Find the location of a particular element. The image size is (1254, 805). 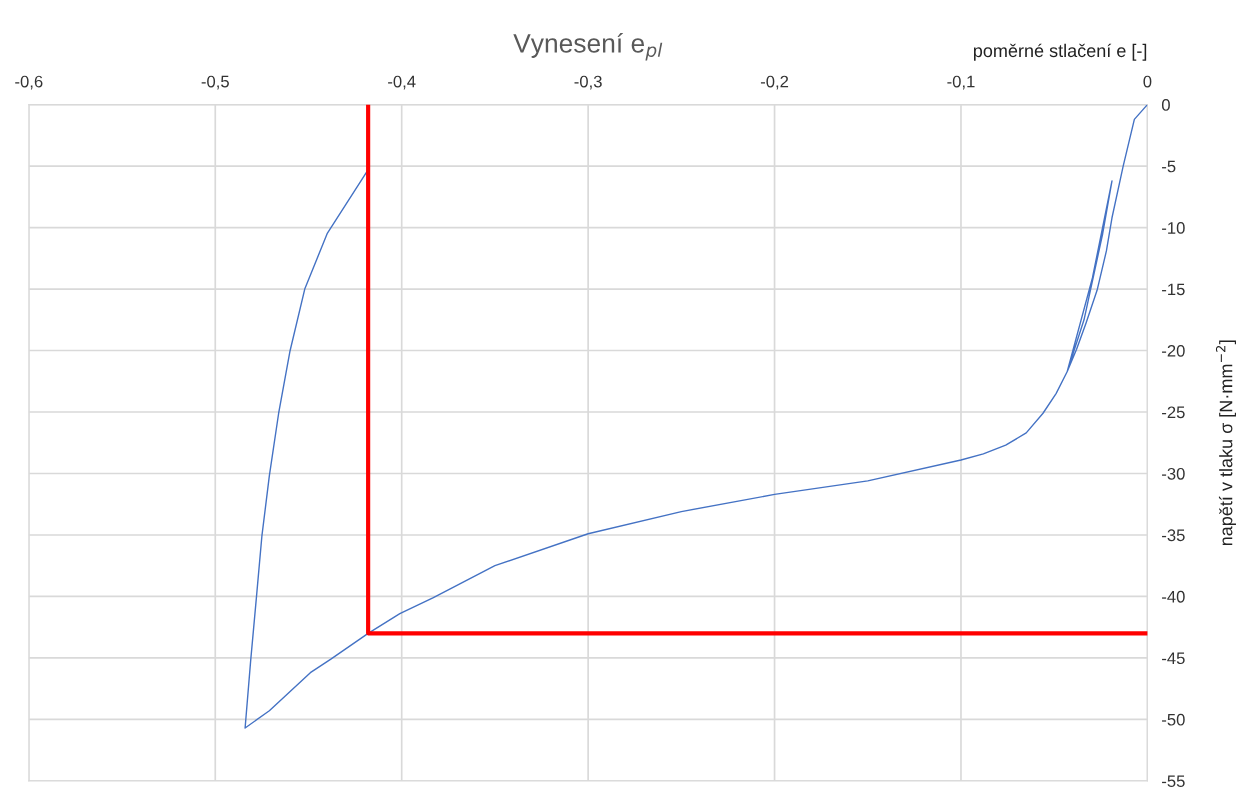

x-tick-label: -0,1 is located at coordinates (961, 82).